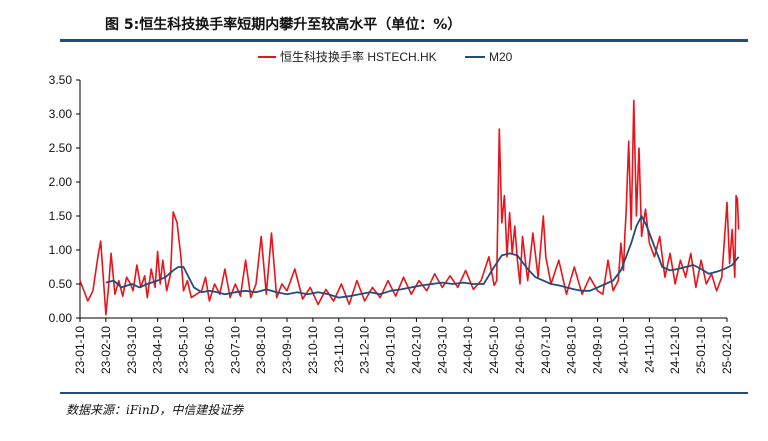 The width and height of the screenshot is (768, 441). What do you see at coordinates (494, 350) in the screenshot?
I see `x-tick-label: 24-05-10` at bounding box center [494, 350].